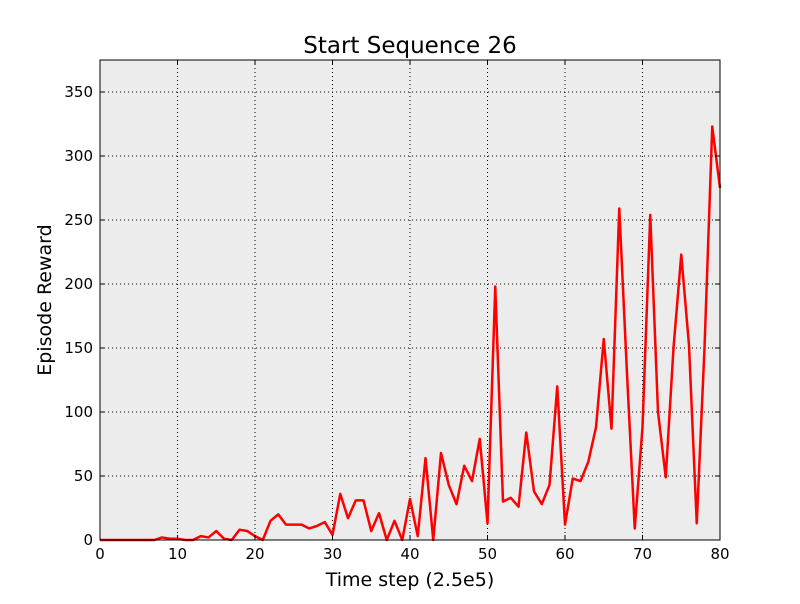  Describe the element at coordinates (487, 554) in the screenshot. I see `x-tick-label: 50` at that location.